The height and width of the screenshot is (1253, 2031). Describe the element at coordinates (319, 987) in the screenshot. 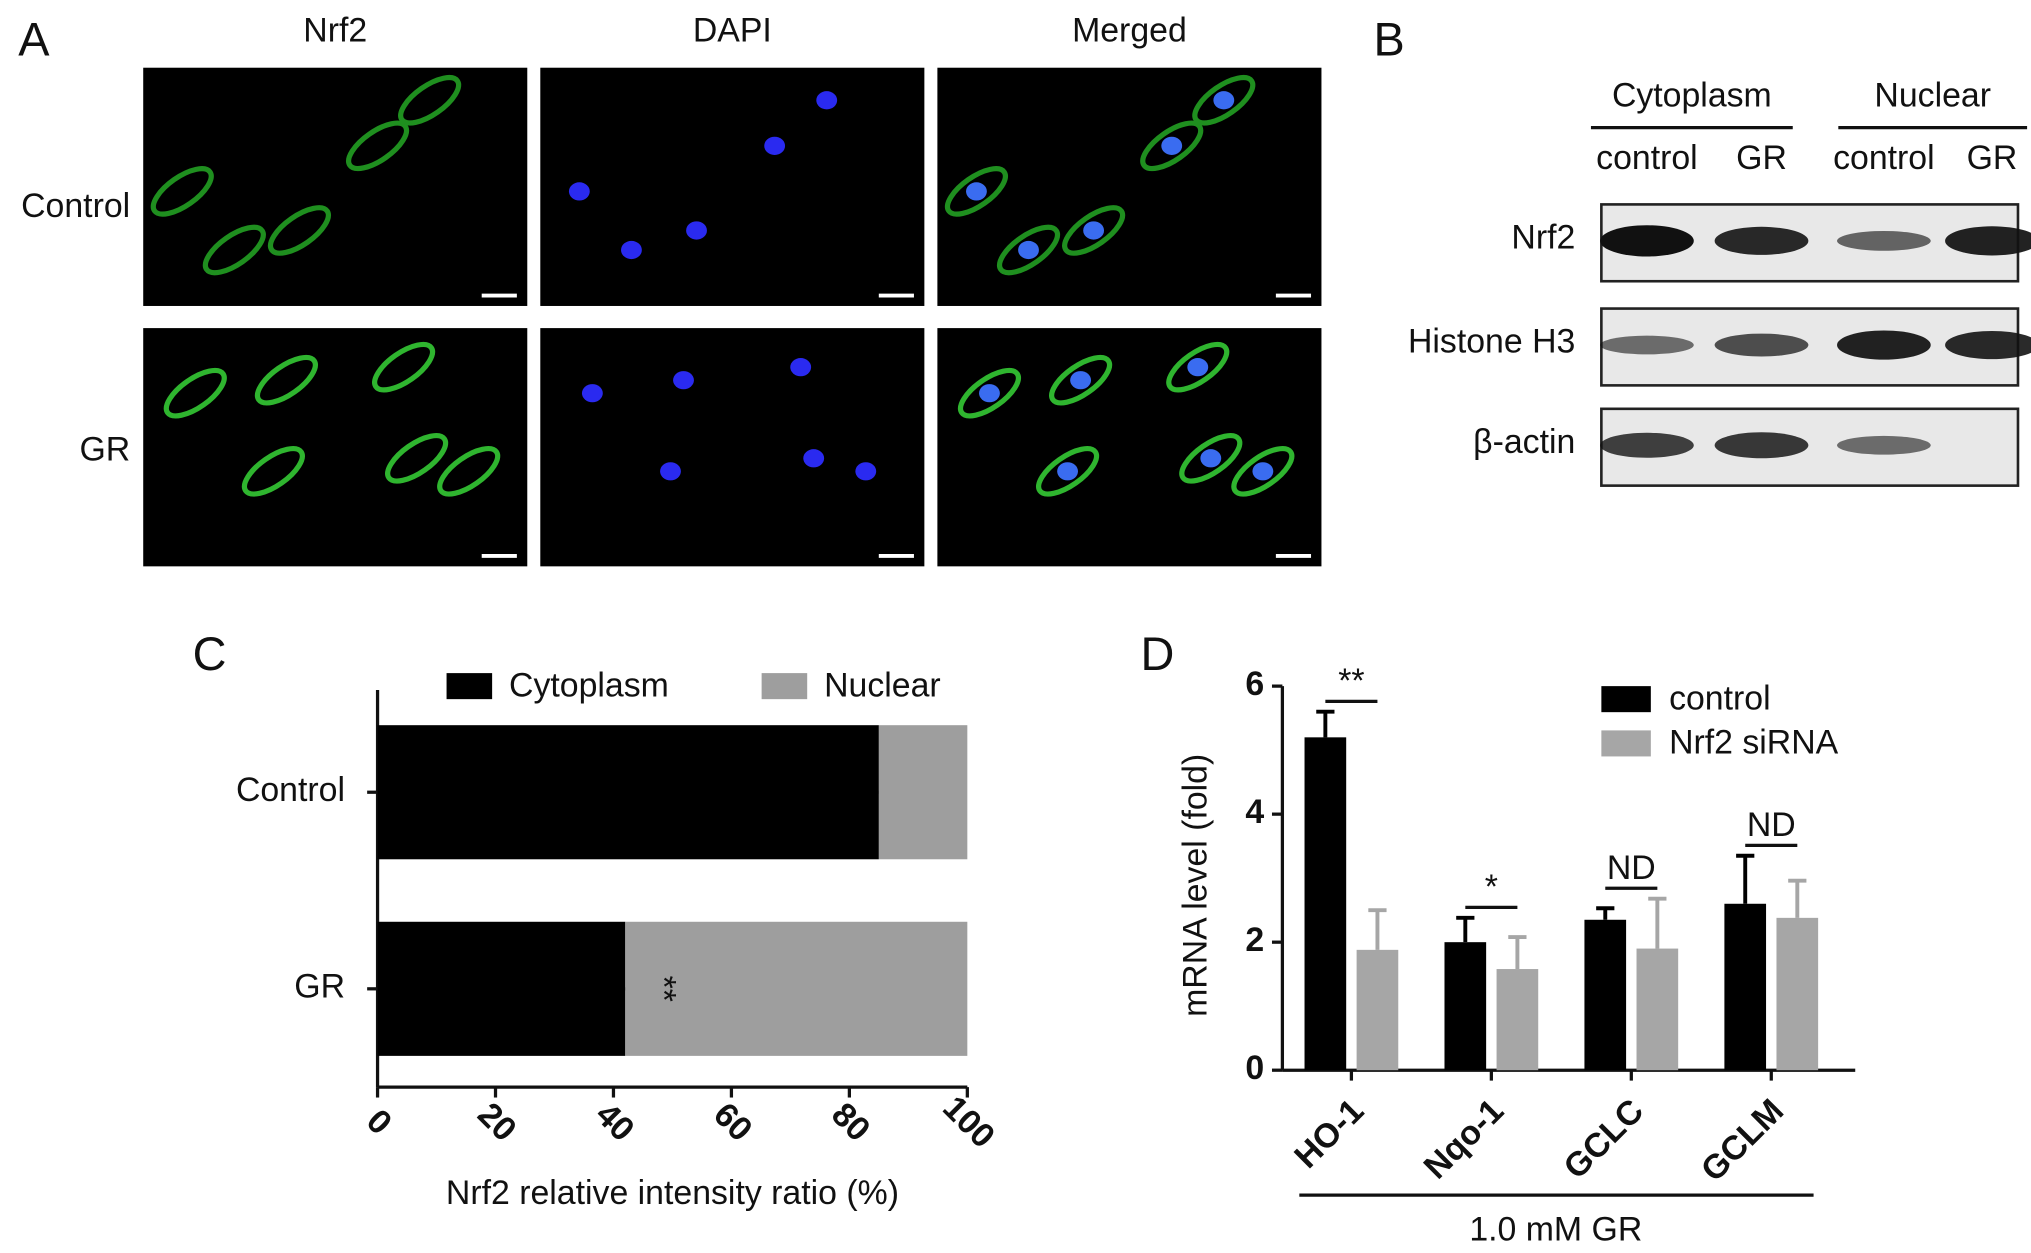

I see `y-tick-label: GR` at that location.